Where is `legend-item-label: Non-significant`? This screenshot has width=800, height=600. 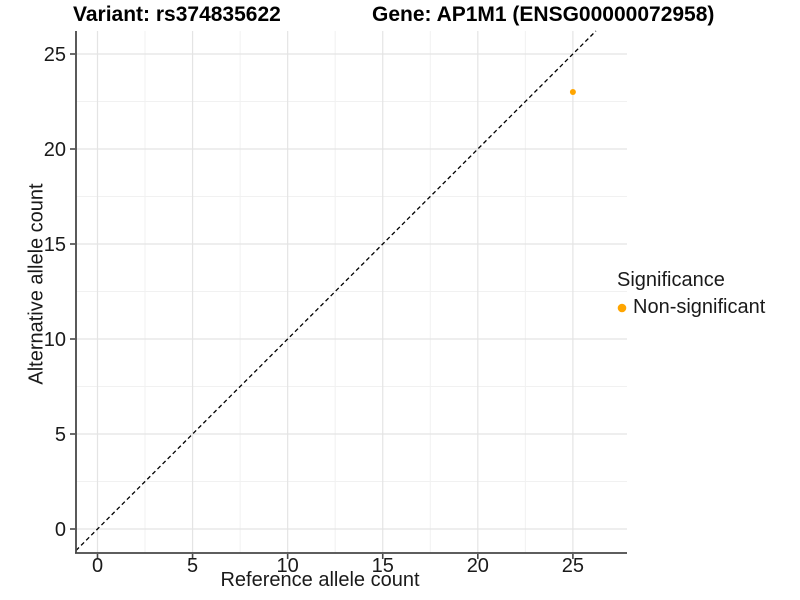
legend-item-label: Non-significant is located at coordinates (699, 307).